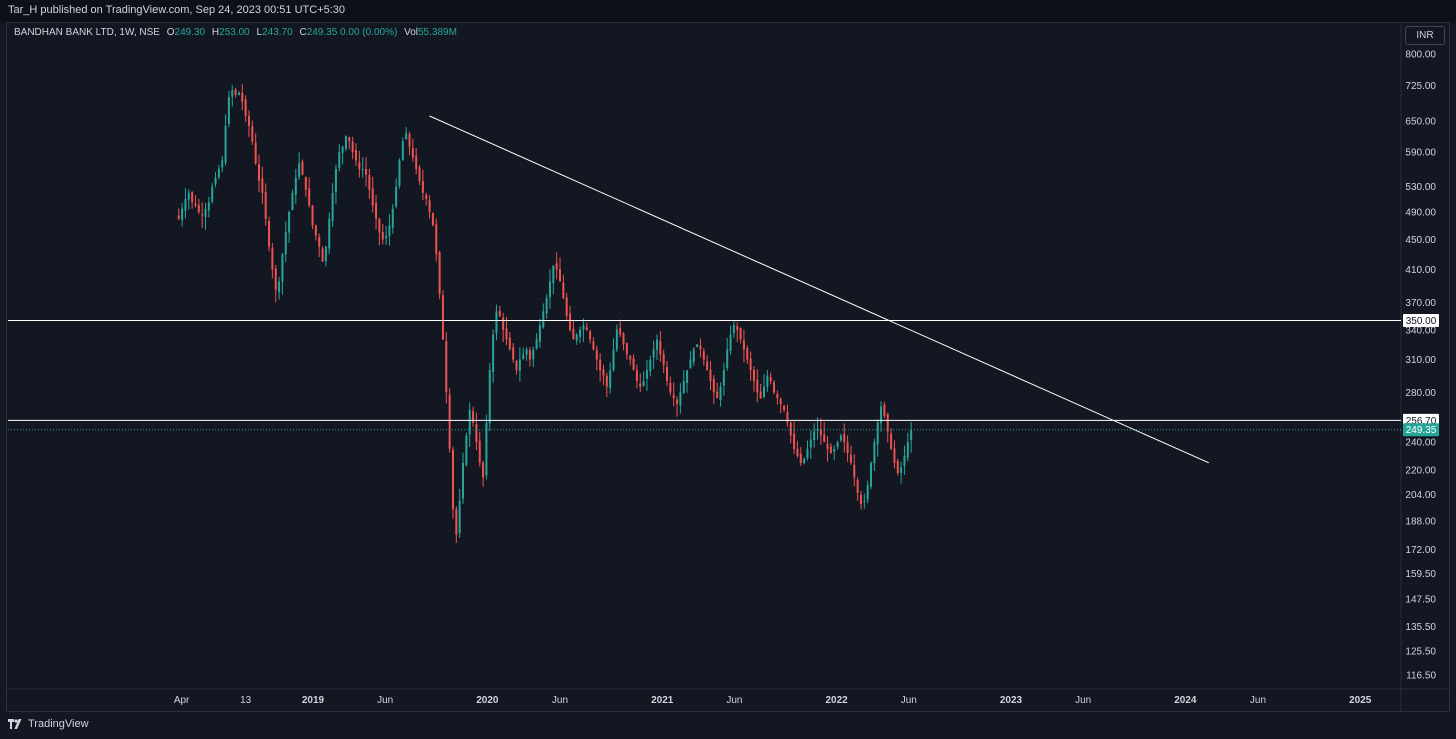 Image resolution: width=1456 pixels, height=739 pixels. What do you see at coordinates (1425, 35) in the screenshot?
I see `currency-button: INR` at bounding box center [1425, 35].